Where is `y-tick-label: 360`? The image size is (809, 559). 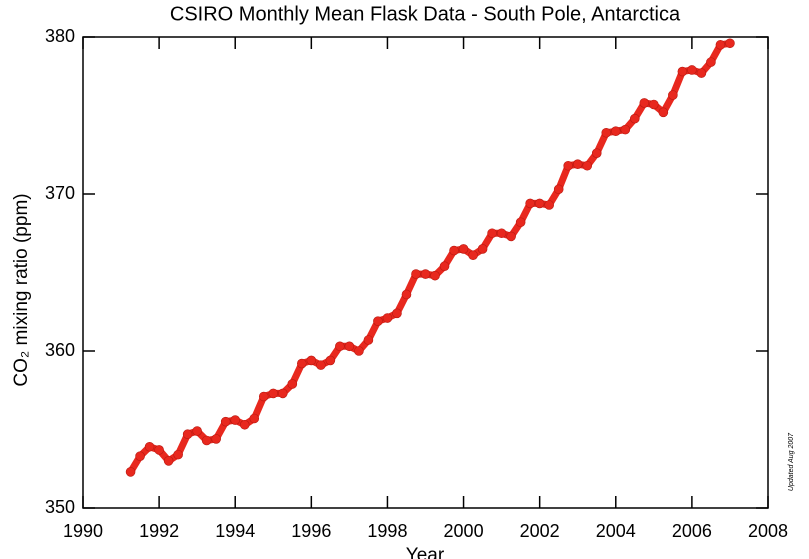
y-tick-label: 360 is located at coordinates (60, 350).